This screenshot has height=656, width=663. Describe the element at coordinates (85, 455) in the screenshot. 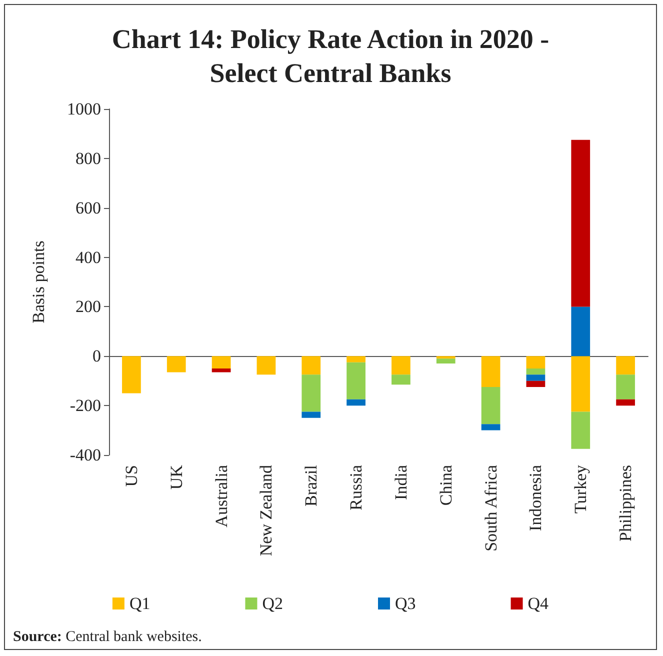

I see `y-tick-label: -400` at that location.